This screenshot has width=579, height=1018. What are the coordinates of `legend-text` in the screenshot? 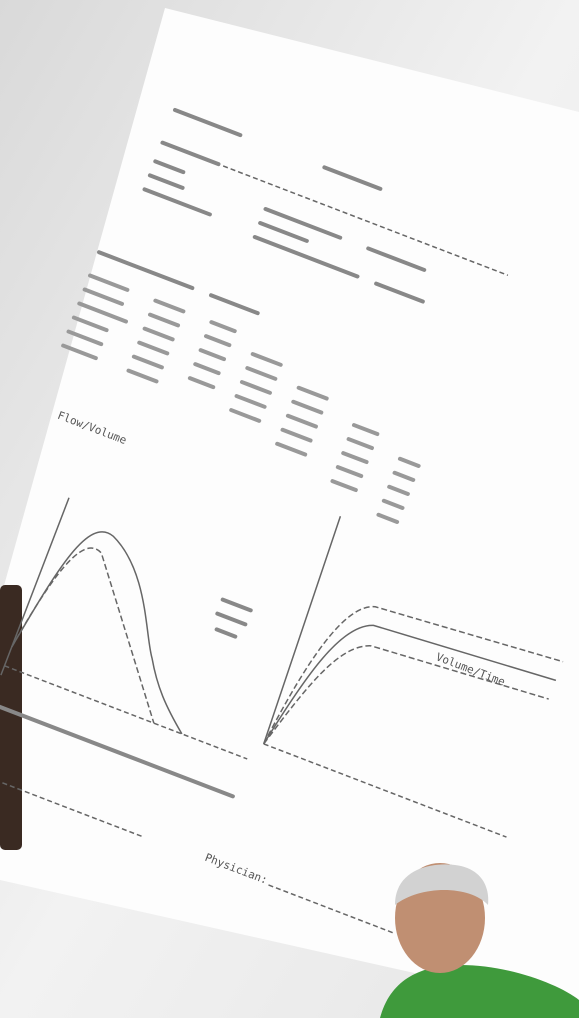 It's located at (126, 698).